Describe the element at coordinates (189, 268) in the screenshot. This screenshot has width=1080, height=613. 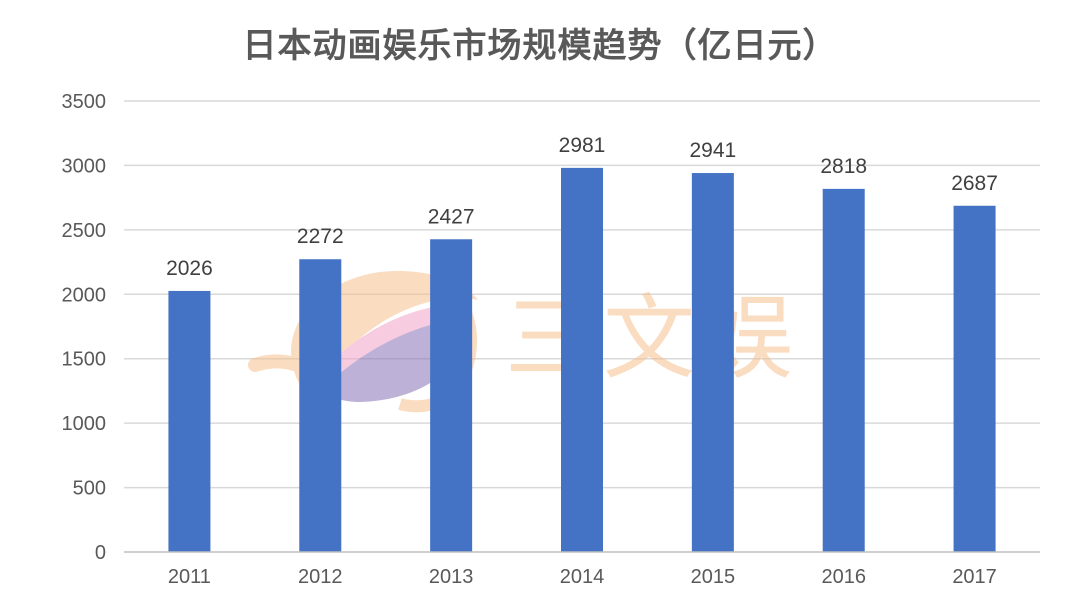
I see `data-label-2011: 2026` at that location.